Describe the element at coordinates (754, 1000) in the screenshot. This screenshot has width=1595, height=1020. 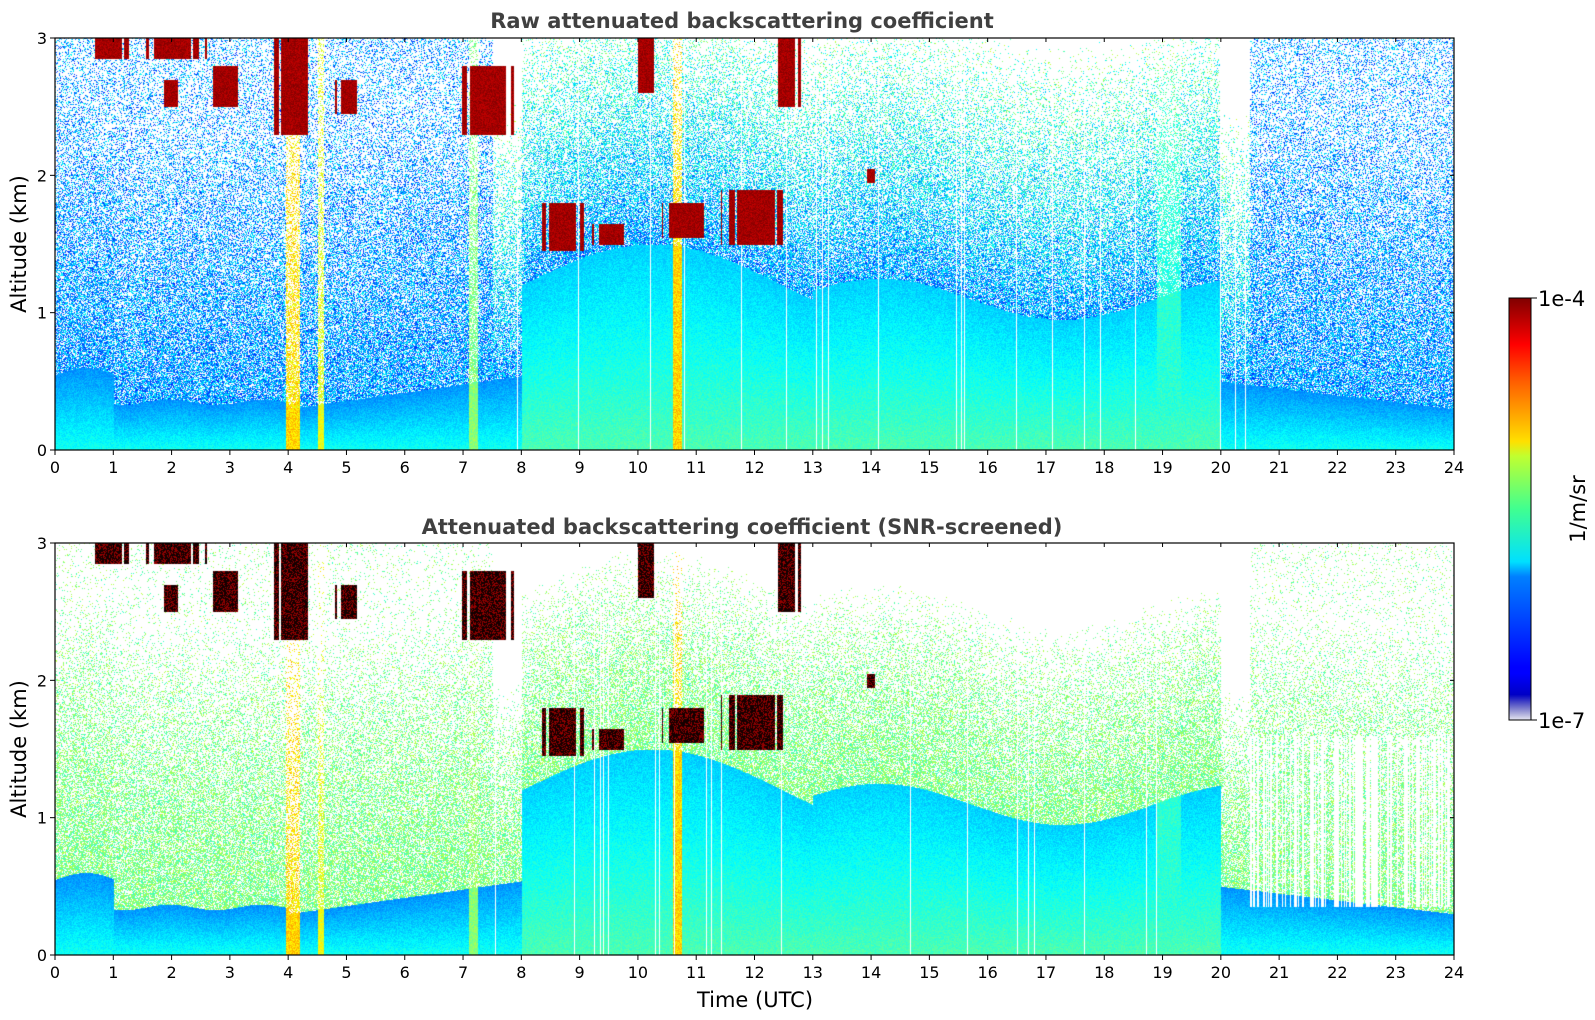
I see `x-axis-label: Time (UTC)` at that location.